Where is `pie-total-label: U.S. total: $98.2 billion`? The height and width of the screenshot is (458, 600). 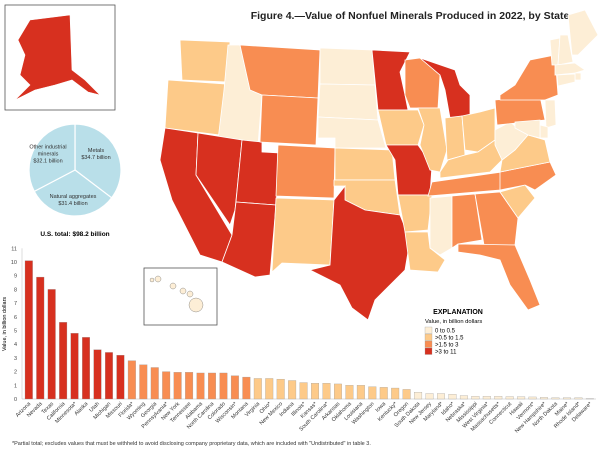
pie-total-label: U.S. total: $98.2 billion is located at coordinates (74, 234).